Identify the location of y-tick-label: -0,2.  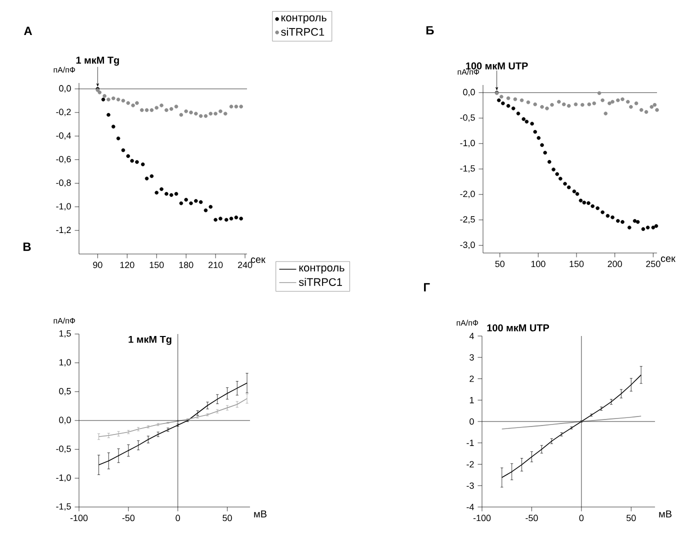
(63, 112).